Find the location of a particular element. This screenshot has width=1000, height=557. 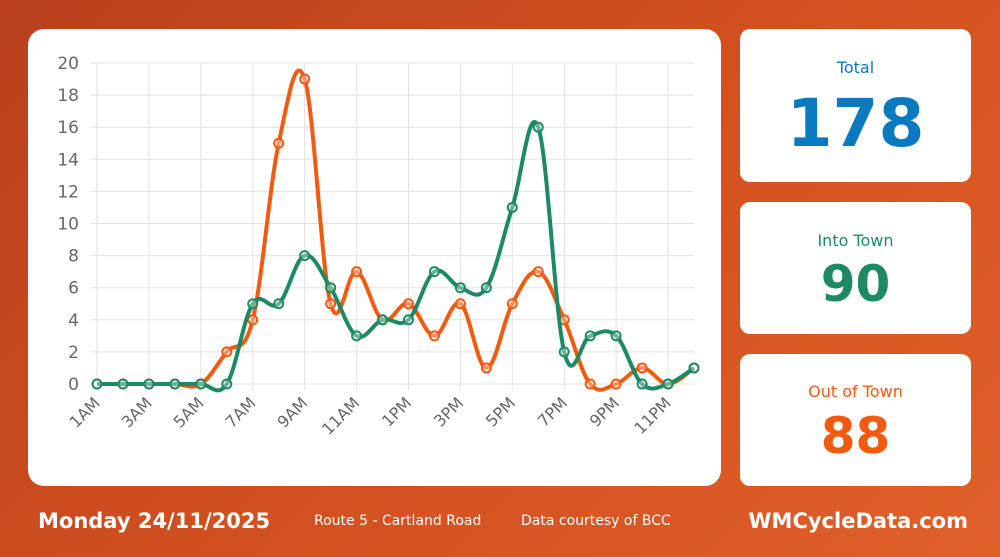

x-tick-label: 11PM is located at coordinates (652, 415).